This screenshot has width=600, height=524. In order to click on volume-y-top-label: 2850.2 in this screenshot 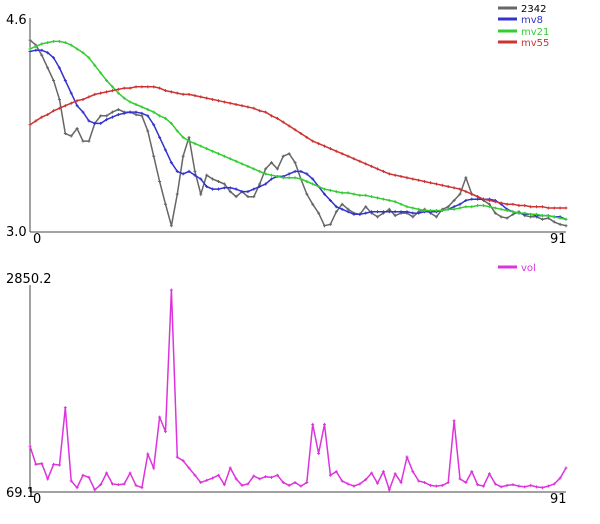, I will do `click(29, 279)`.